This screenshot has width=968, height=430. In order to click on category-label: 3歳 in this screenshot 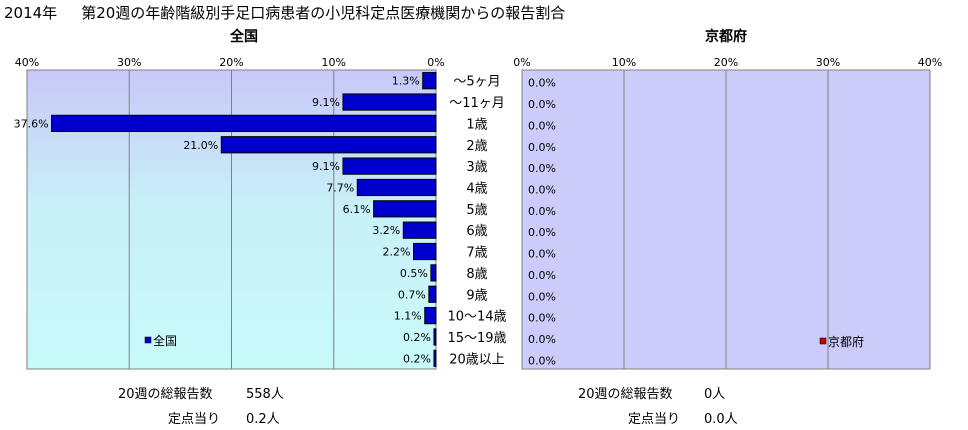, I will do `click(476, 167)`.